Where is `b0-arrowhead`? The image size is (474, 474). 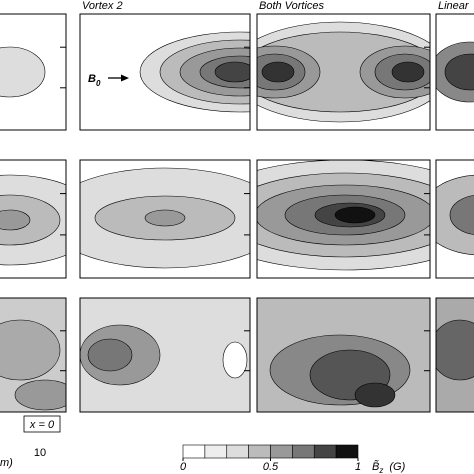
b0-arrowhead is located at coordinates (125, 78).